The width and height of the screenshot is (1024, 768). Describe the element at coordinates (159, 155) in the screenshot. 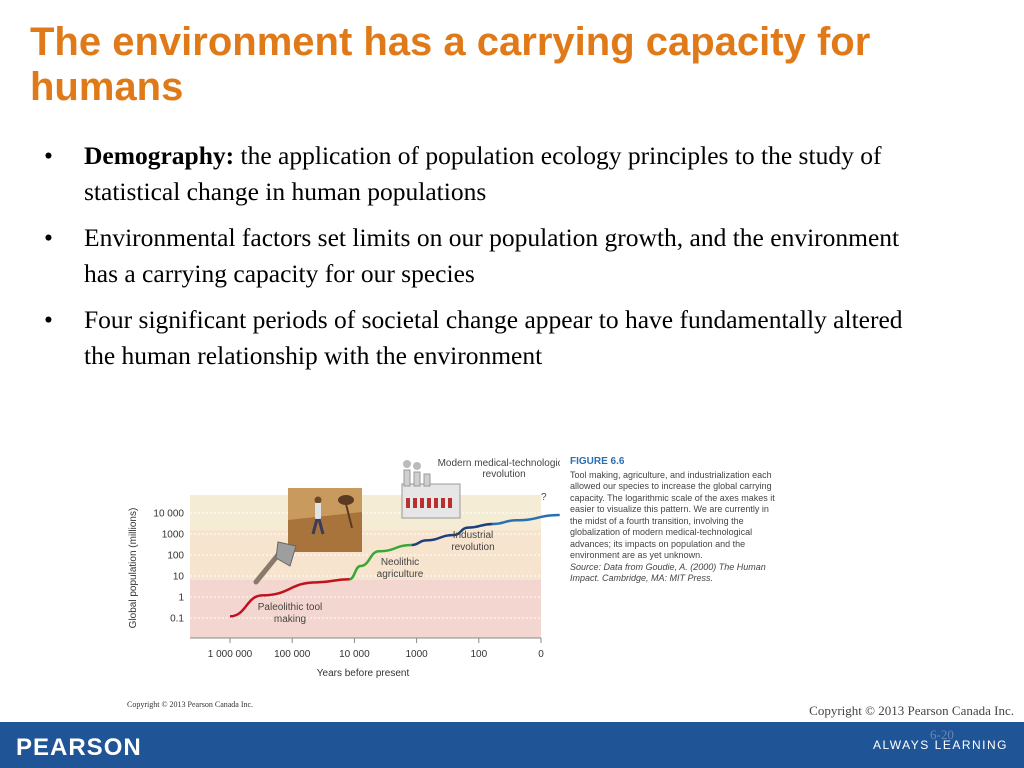

I see `term-demography: Demography:` at that location.